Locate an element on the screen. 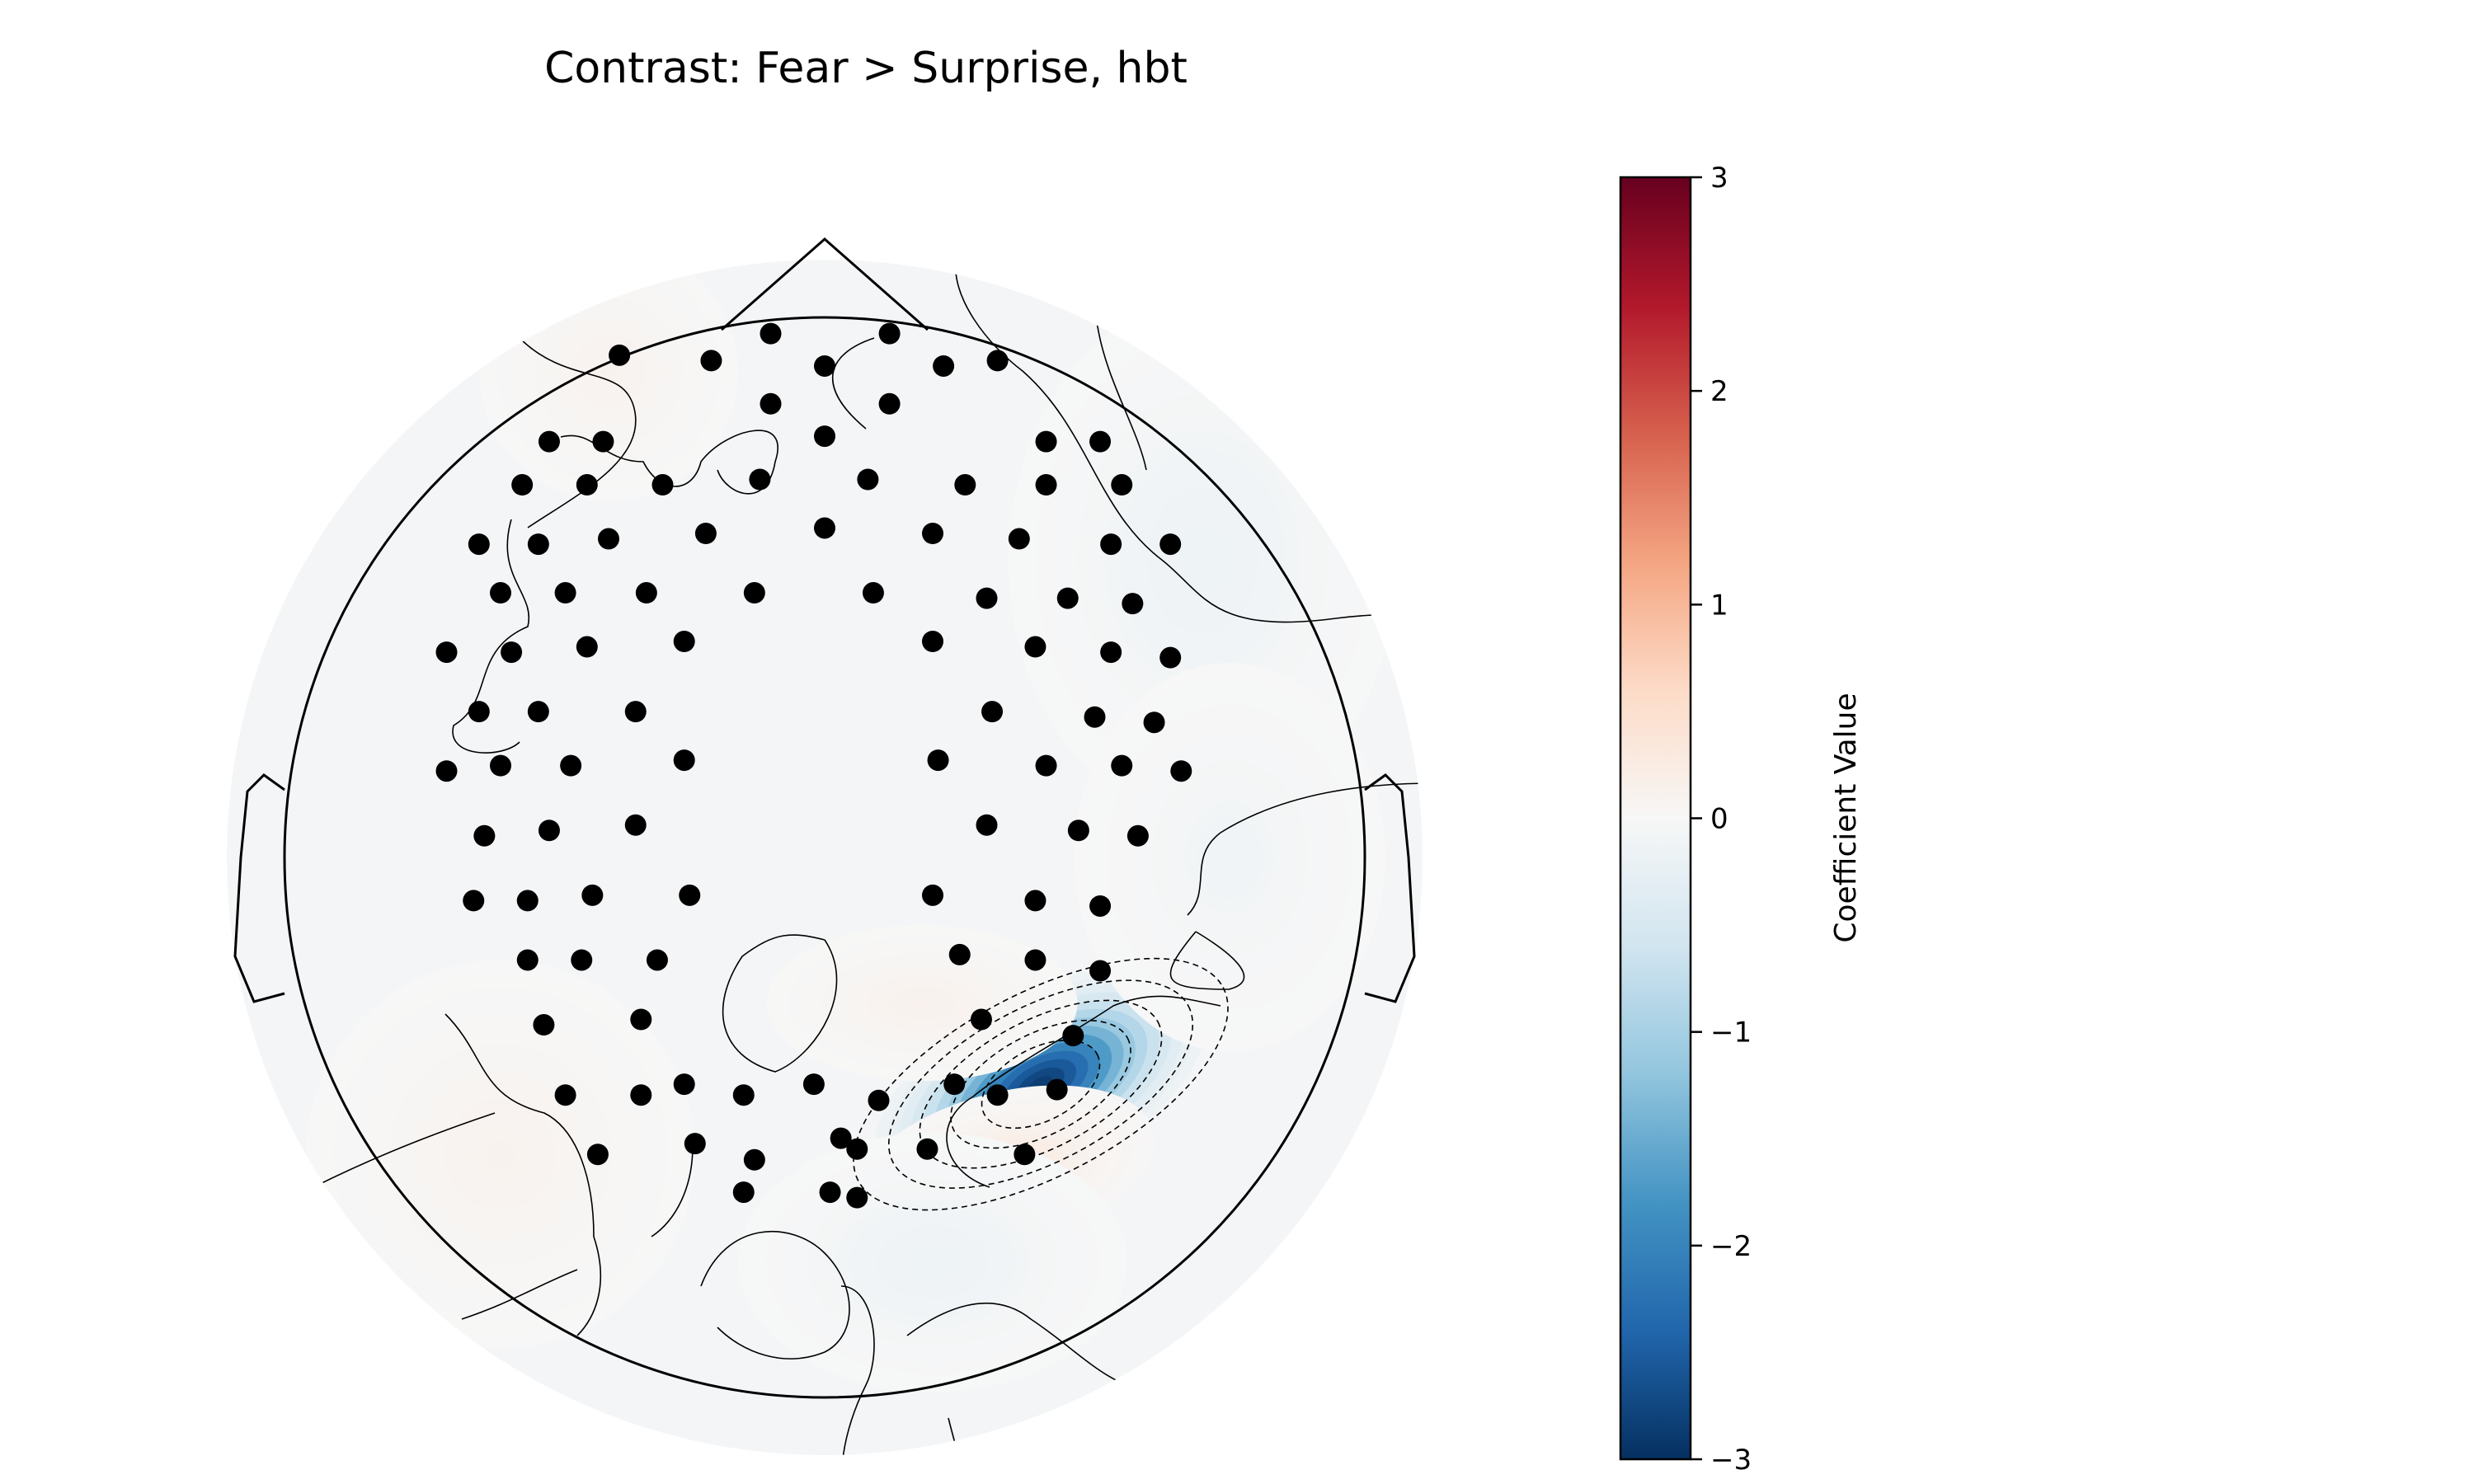  colorbar-tick-label: −3 is located at coordinates (1731, 1460).